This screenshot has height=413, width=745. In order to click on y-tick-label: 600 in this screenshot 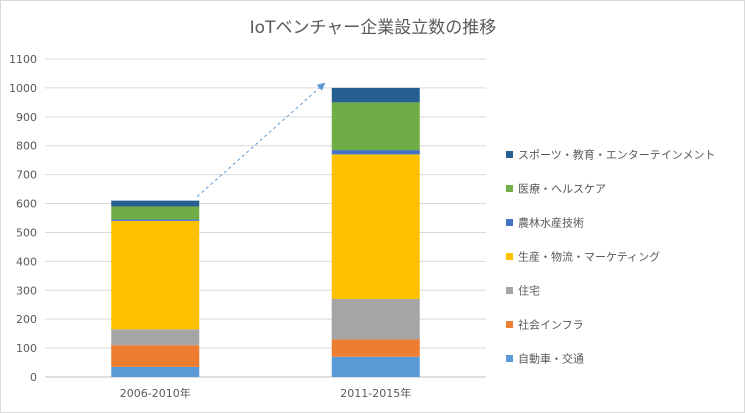, I will do `click(26, 204)`.